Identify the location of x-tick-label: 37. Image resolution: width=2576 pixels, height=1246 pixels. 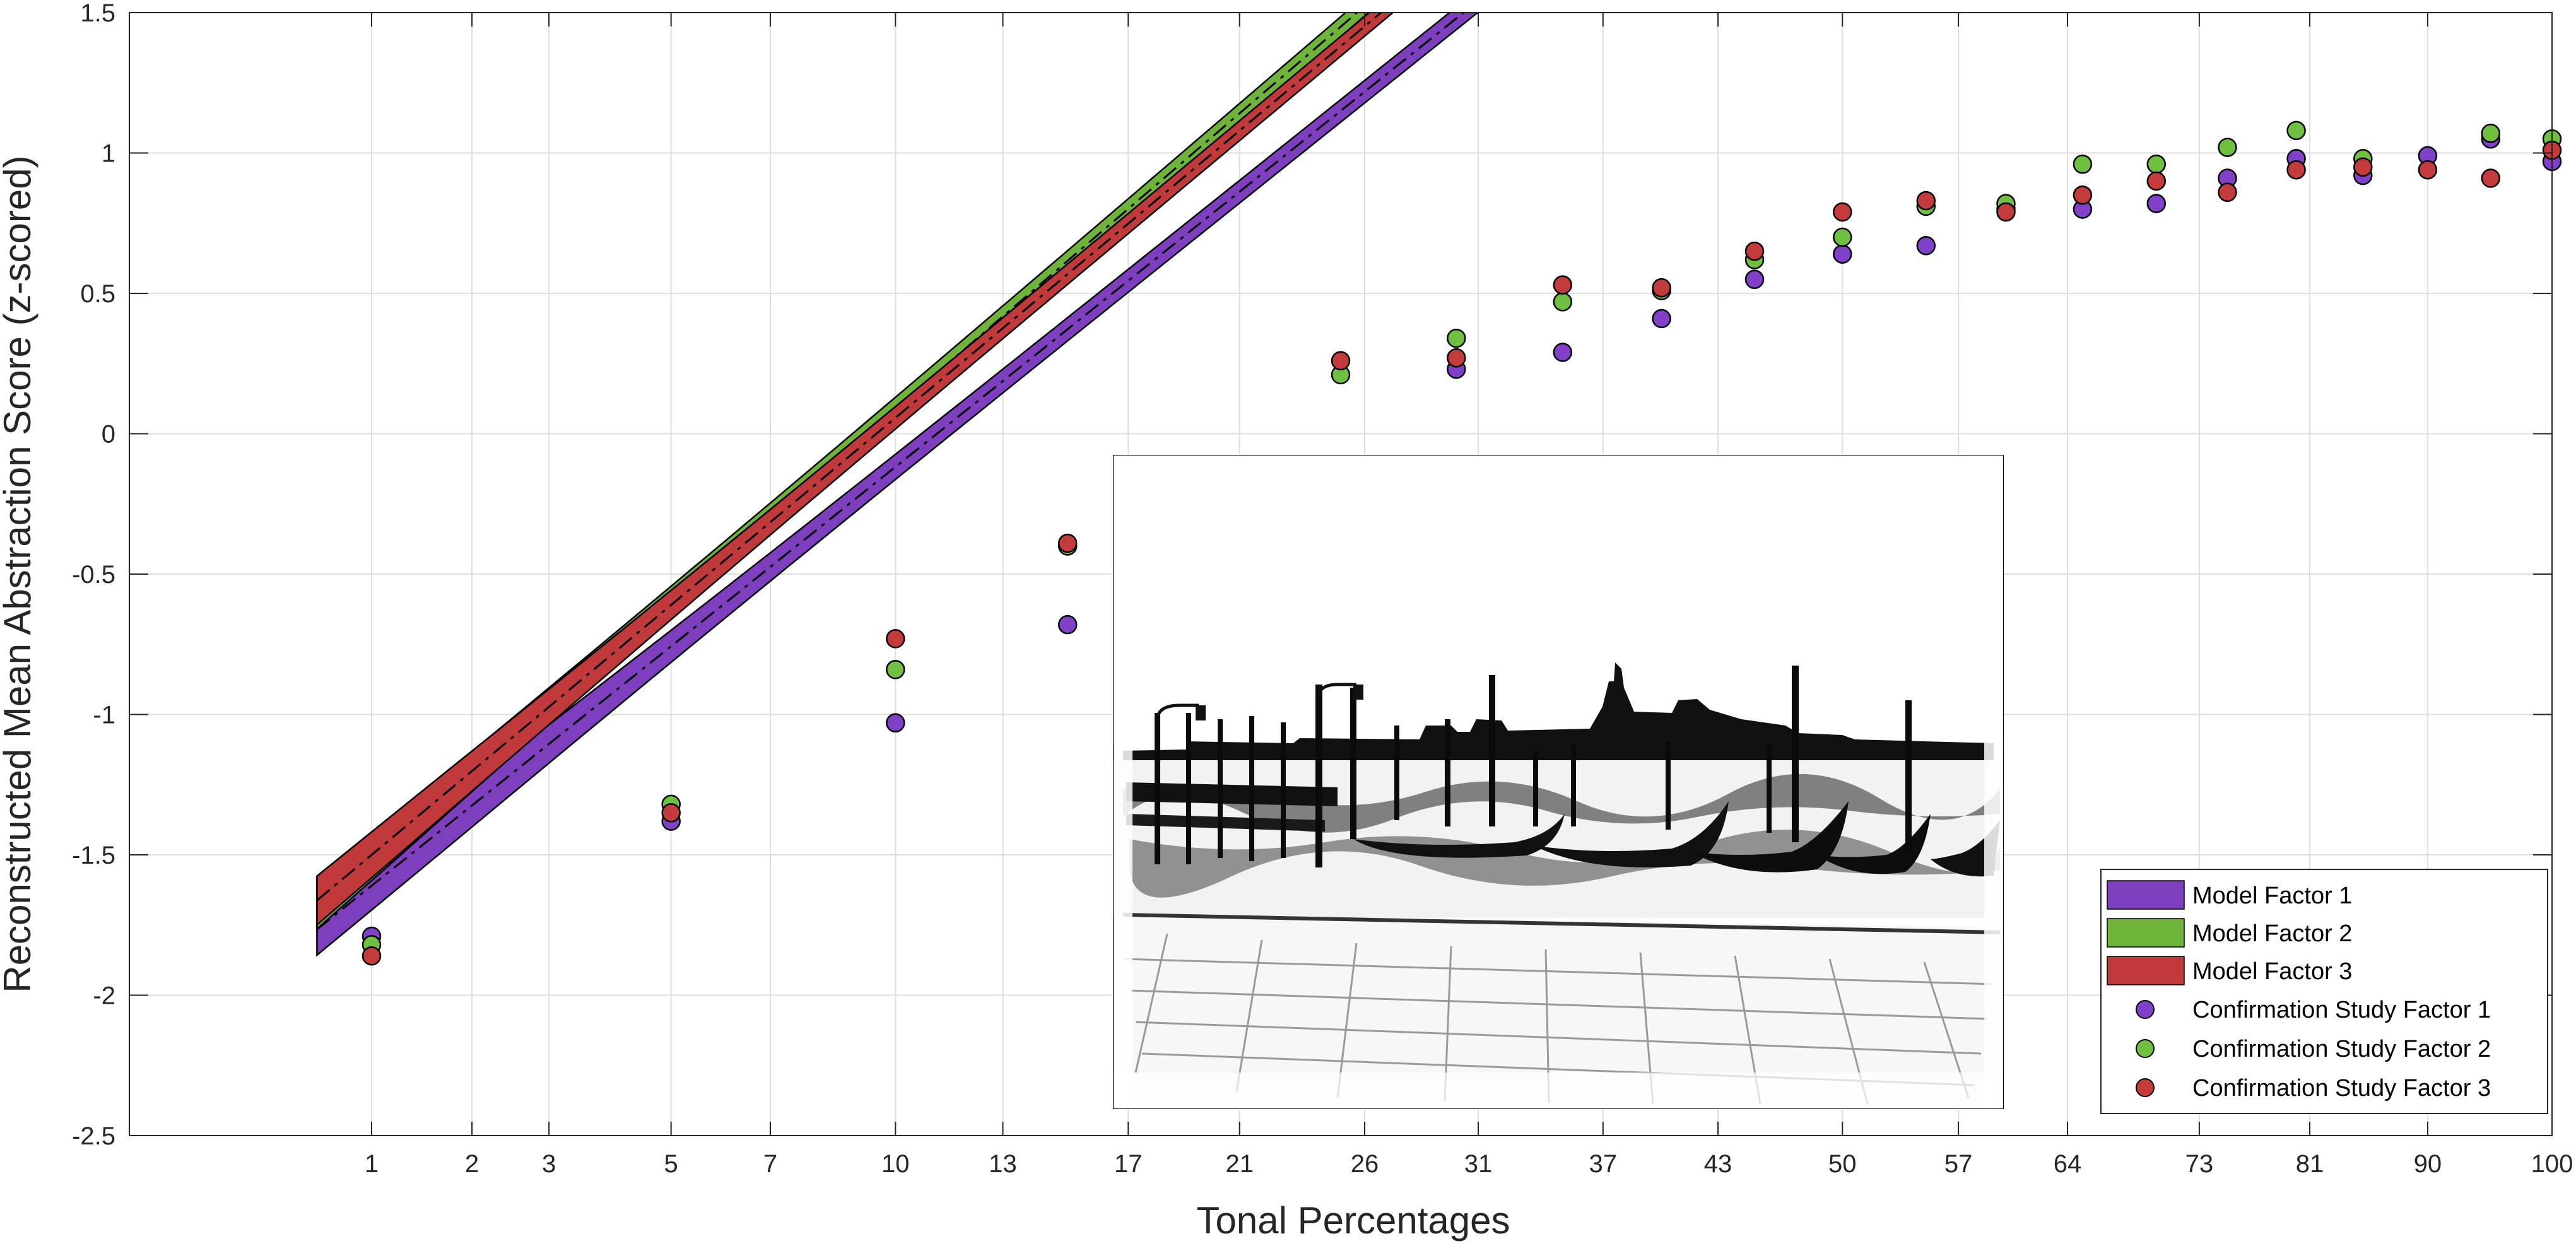
(1603, 1164).